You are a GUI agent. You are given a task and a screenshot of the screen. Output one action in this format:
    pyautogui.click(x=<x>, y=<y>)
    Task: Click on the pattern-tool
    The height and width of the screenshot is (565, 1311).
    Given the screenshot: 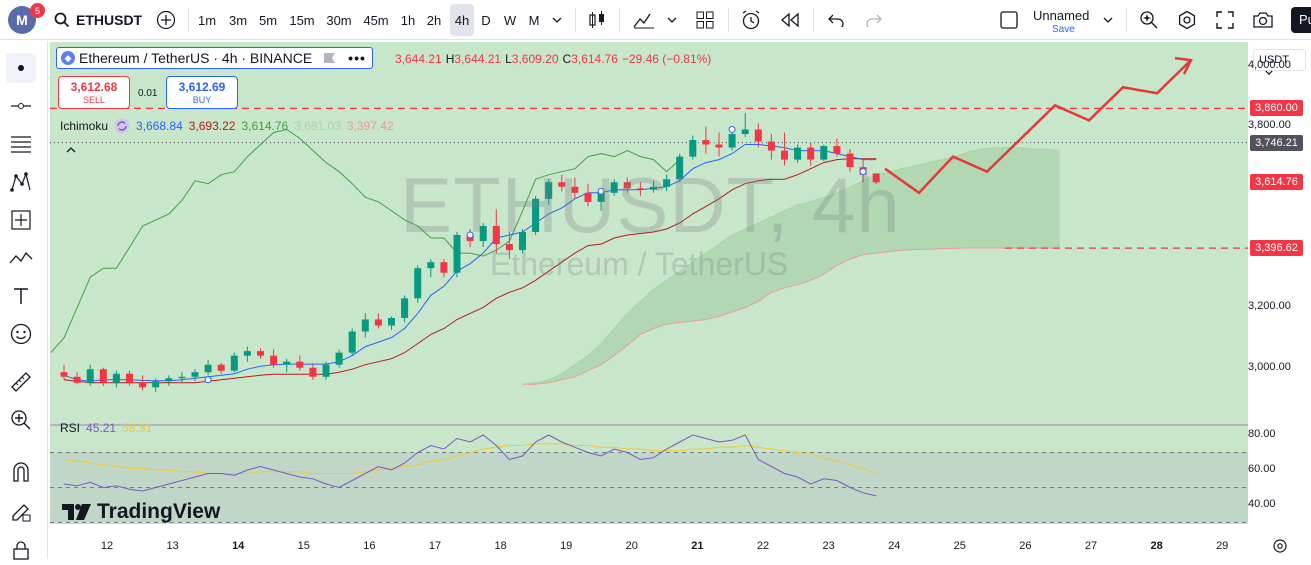 What is the action you would take?
    pyautogui.click(x=21, y=182)
    